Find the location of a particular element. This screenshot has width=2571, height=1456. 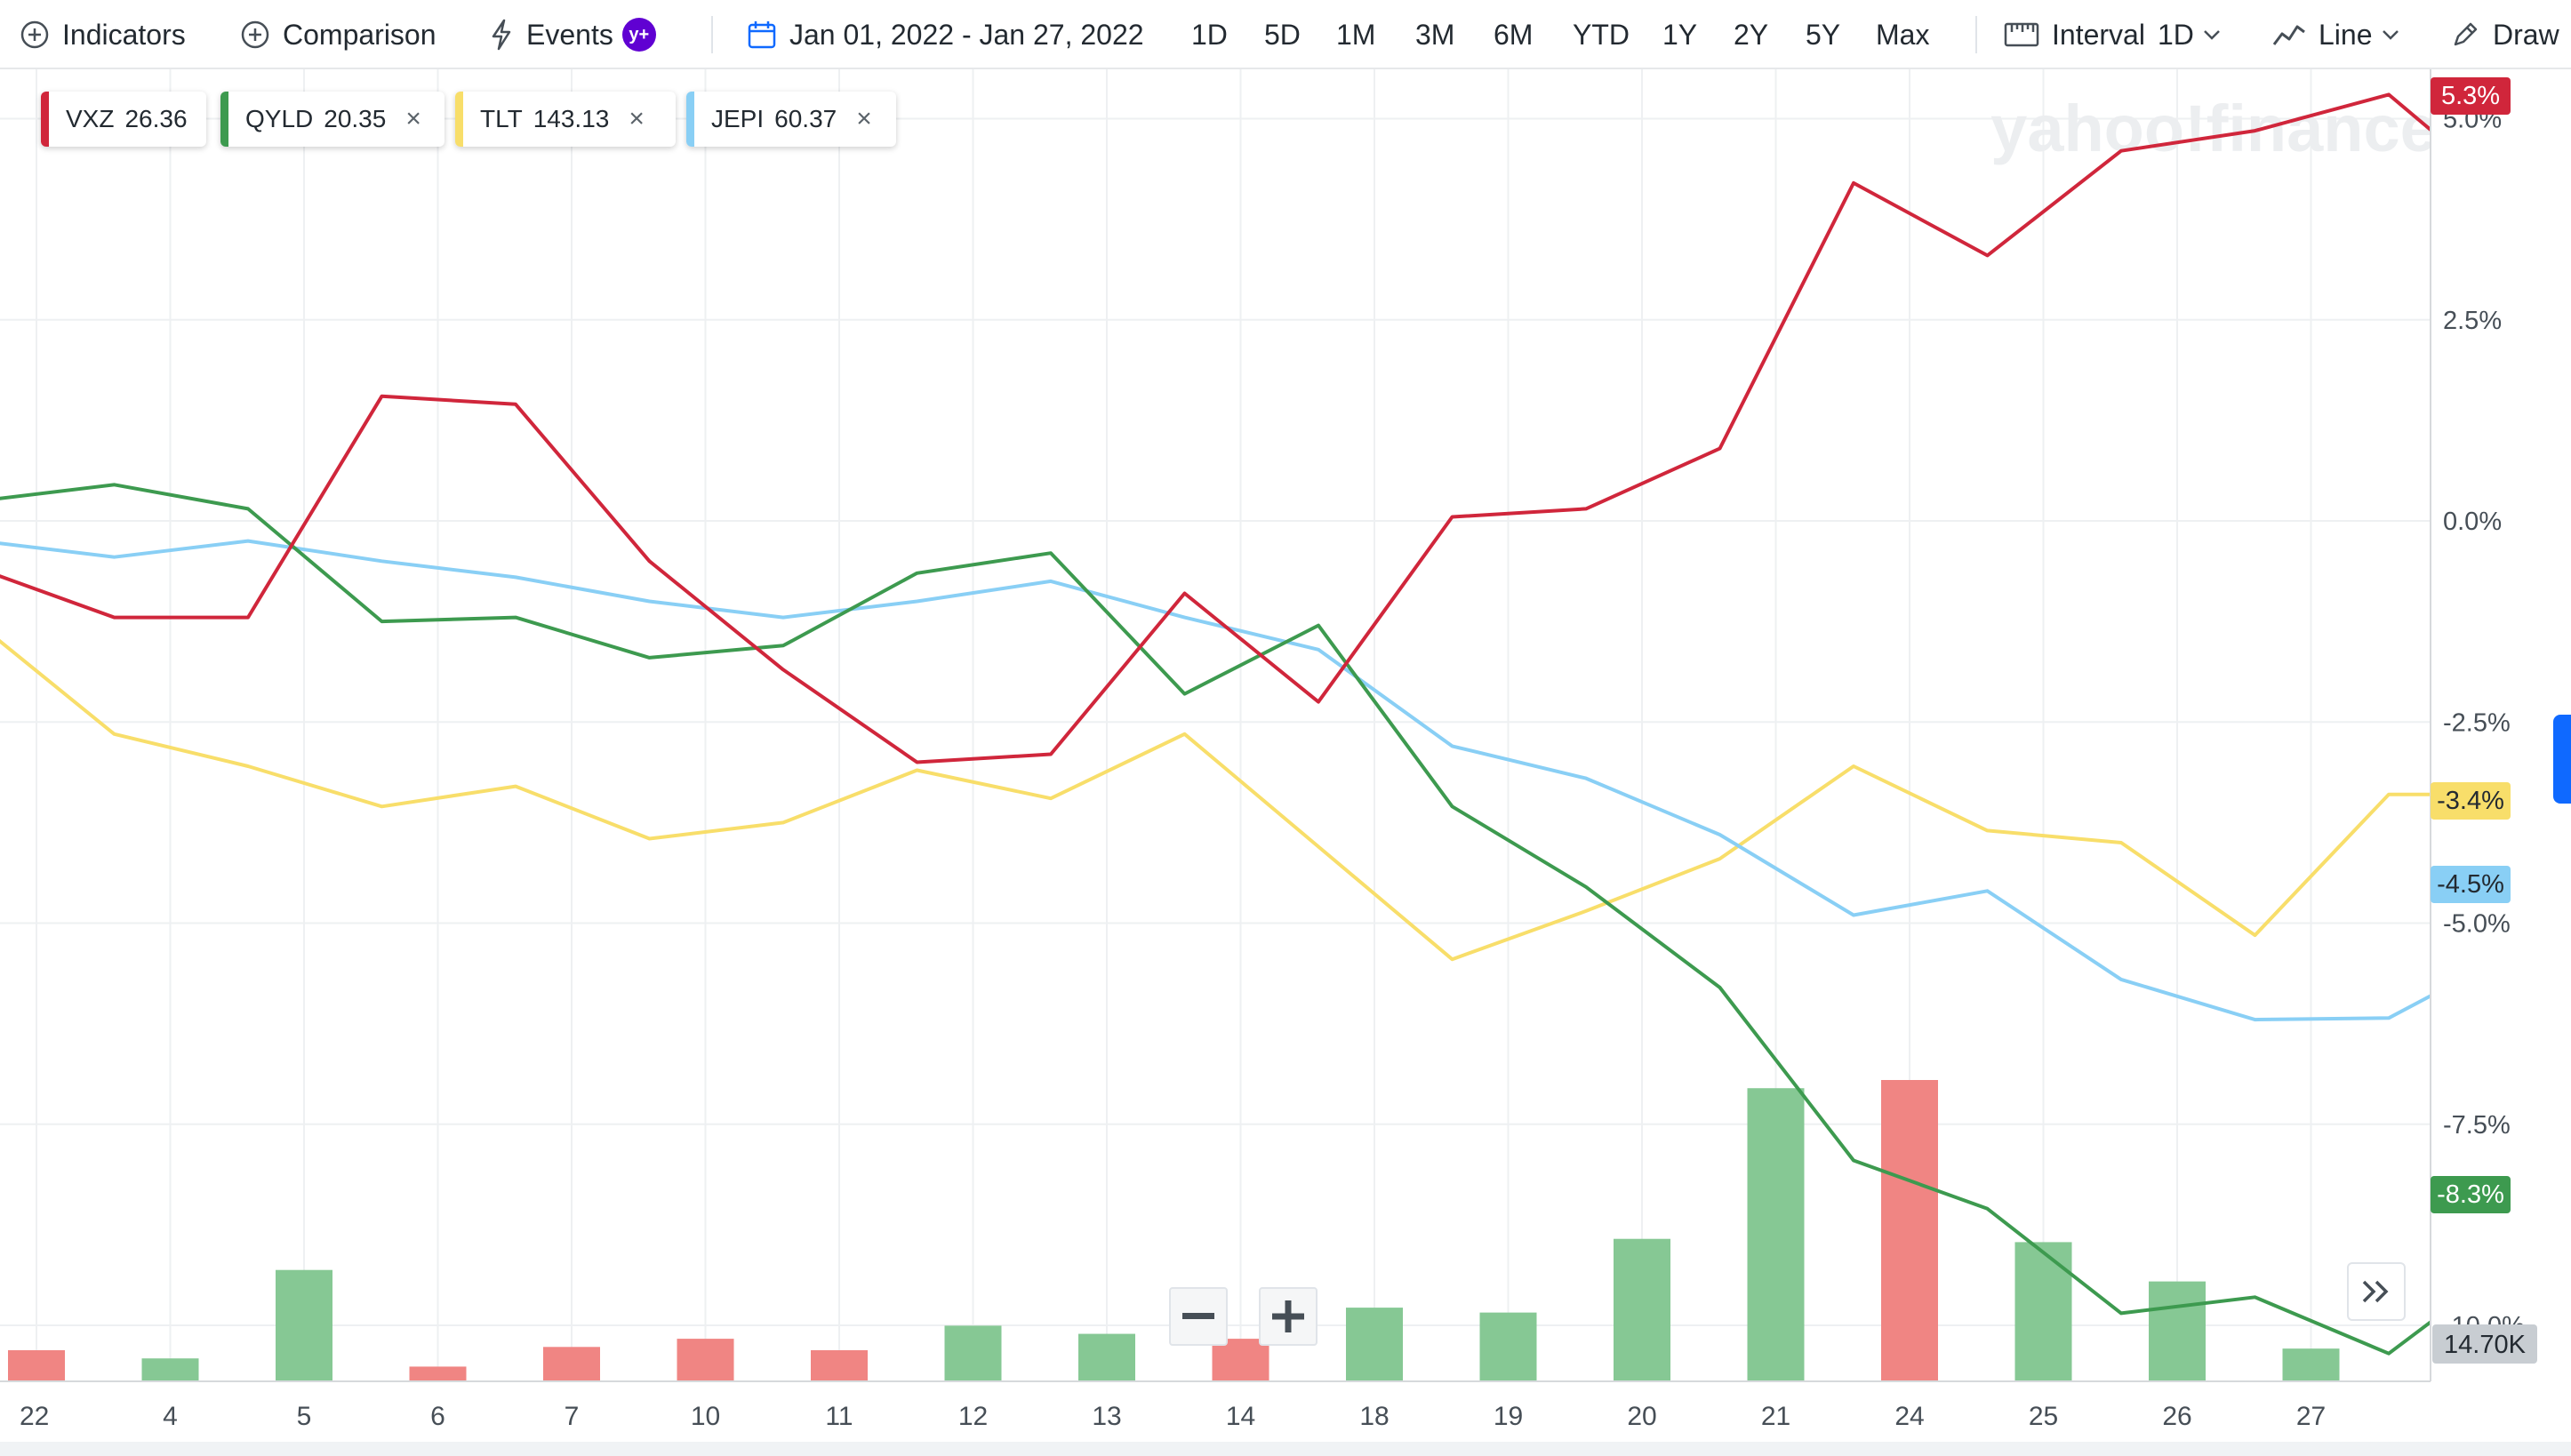

line-chart-icon is located at coordinates (2289, 34).